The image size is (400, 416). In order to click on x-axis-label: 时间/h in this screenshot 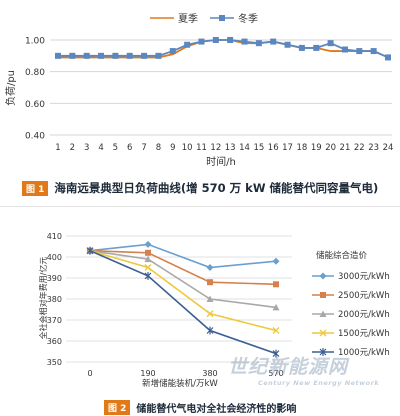, I will do `click(221, 161)`.